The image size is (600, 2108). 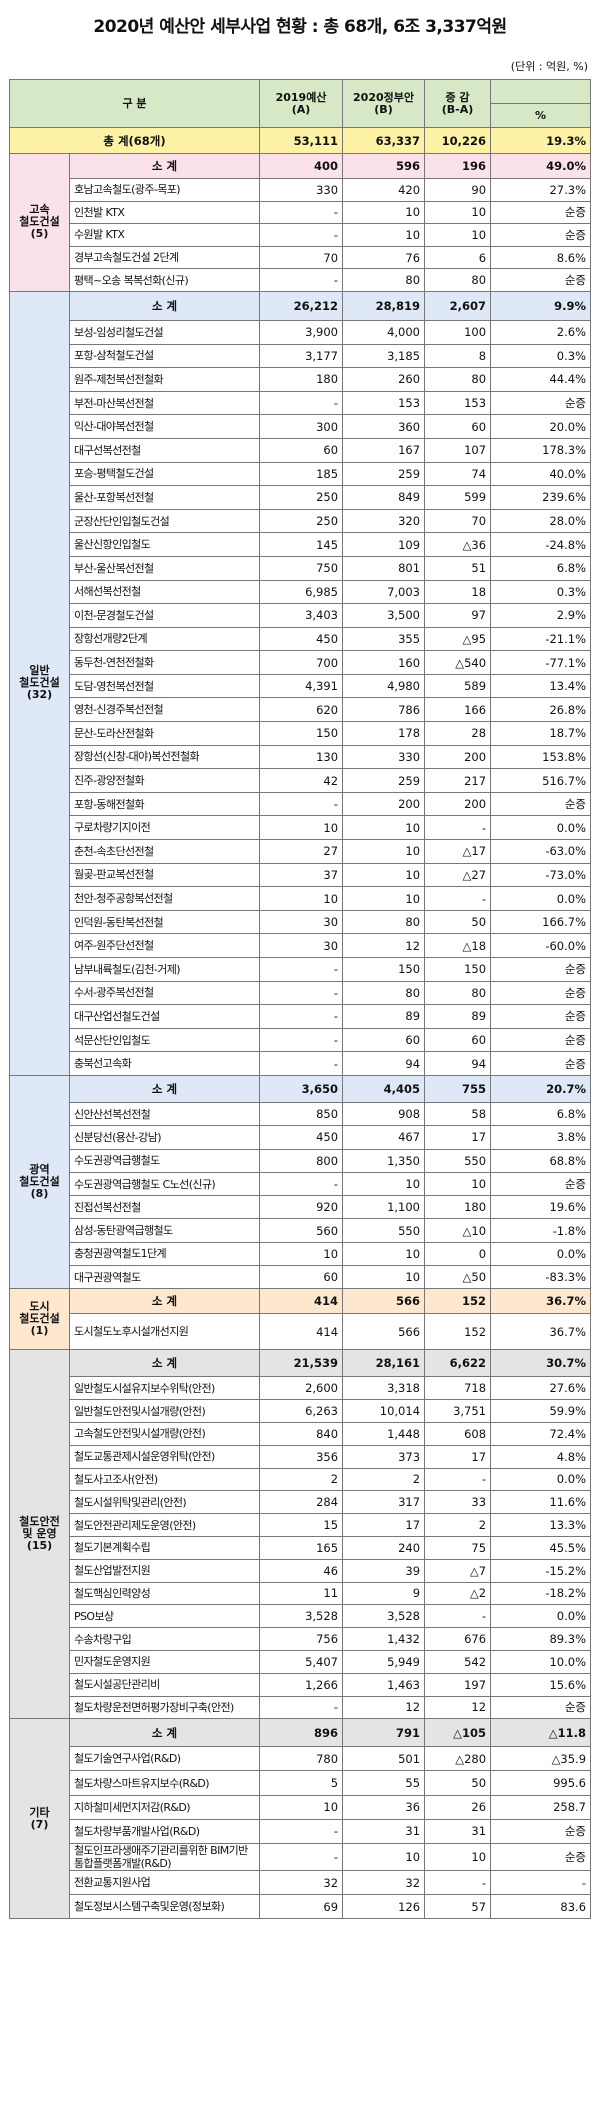 I want to click on unit-note: (단위 : 억원, %), so click(x=549, y=66).